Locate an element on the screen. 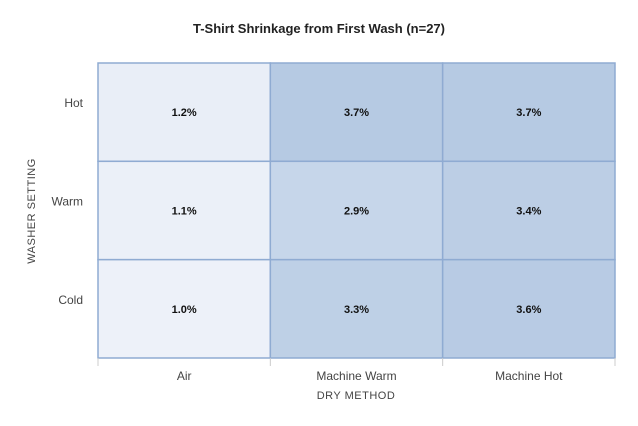  y-axis-ticks: Hot Warm Cold is located at coordinates (67, 201).